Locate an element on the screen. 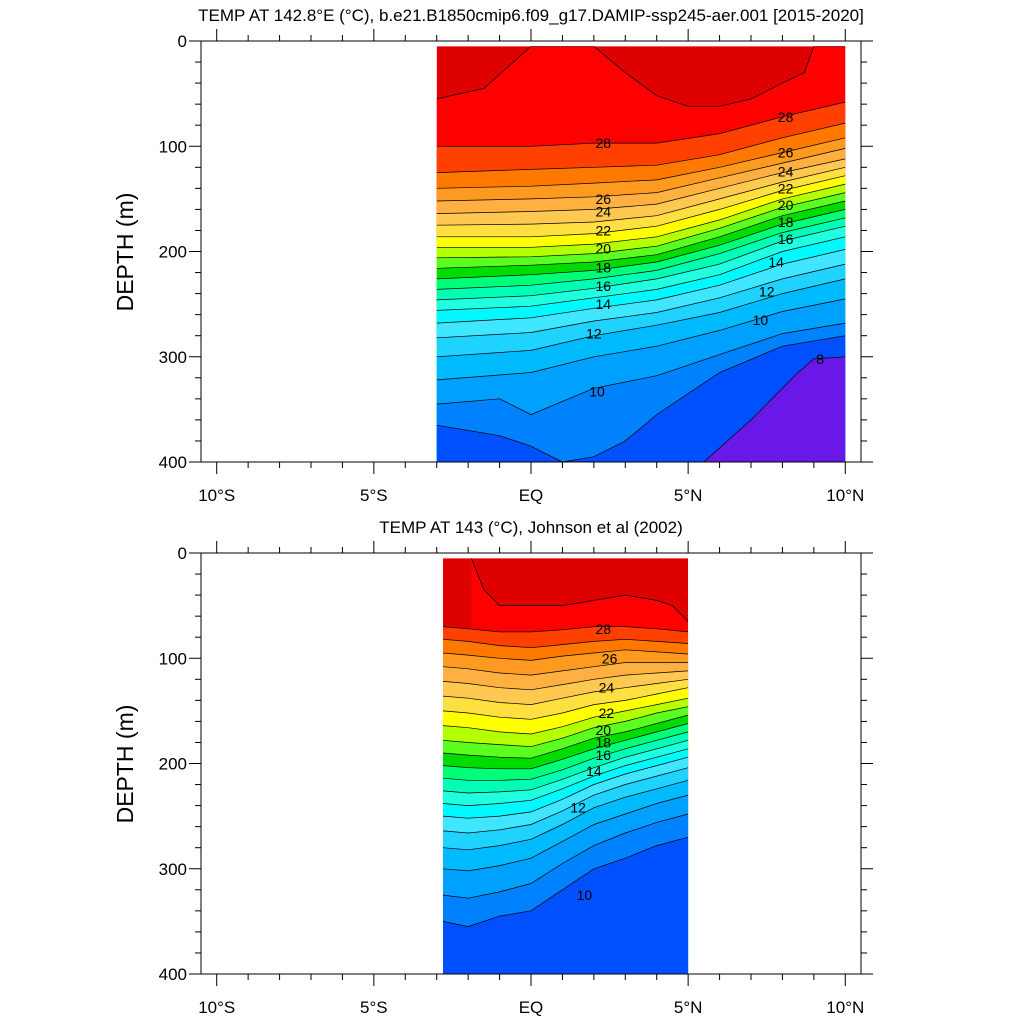  y-axis-label-model: DEPTH (m) is located at coordinates (125, 252).